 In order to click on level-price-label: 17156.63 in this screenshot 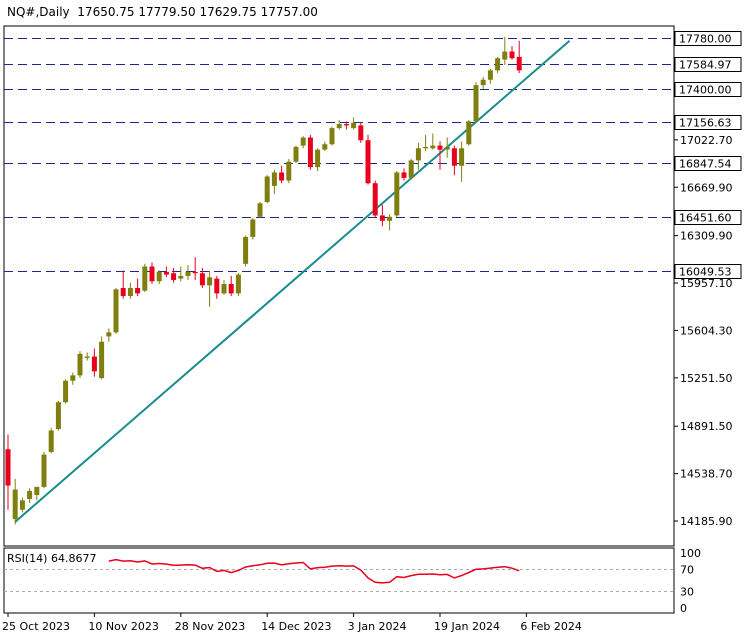, I will do `click(705, 123)`.